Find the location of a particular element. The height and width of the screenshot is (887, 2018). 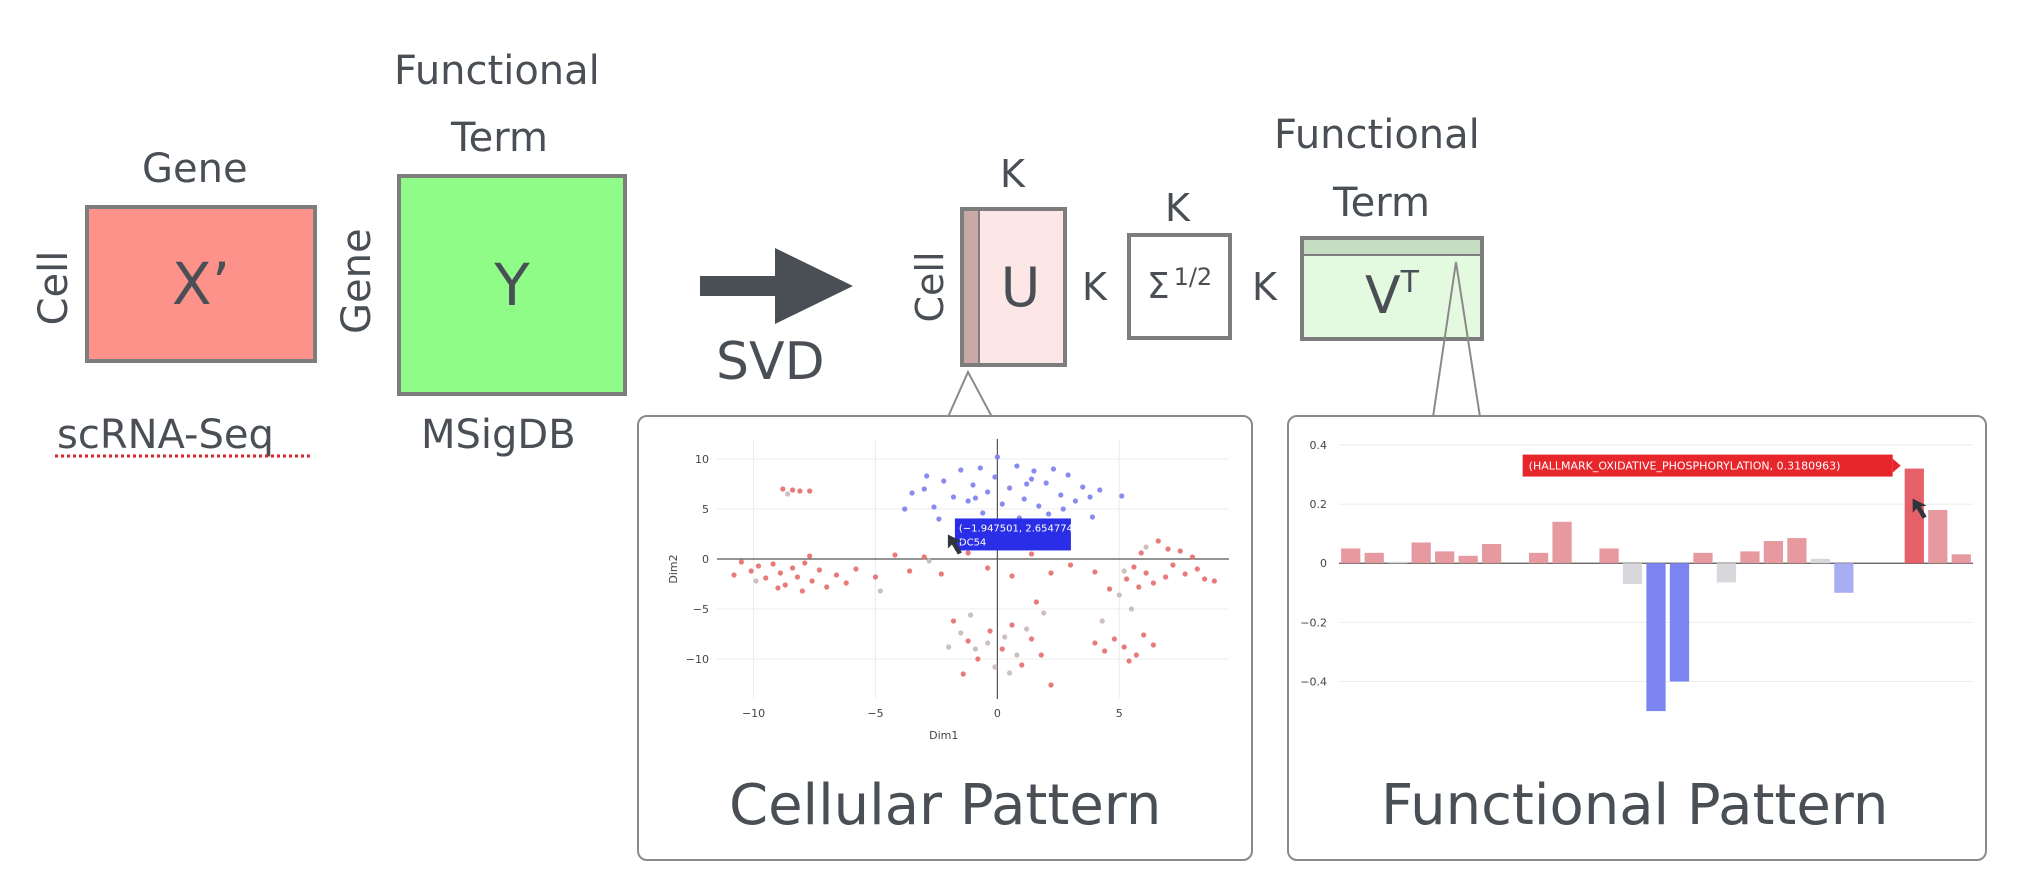

y-axis-label: Dim2 is located at coordinates (673, 568).